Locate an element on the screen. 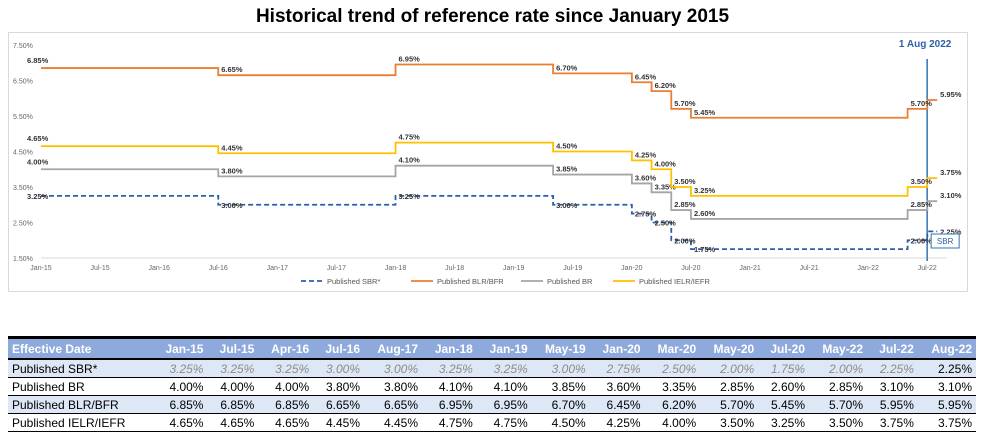  data-label: 5.70% is located at coordinates (922, 103).